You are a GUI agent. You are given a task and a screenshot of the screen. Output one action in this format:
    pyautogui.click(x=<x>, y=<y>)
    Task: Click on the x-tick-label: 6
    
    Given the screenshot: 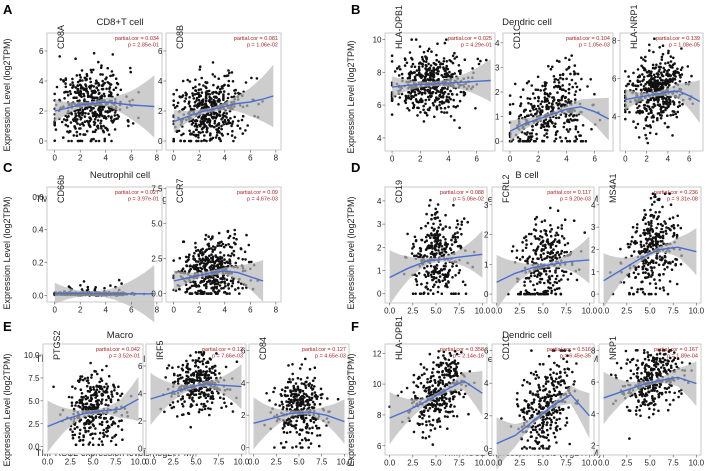 What is the action you would take?
    pyautogui.click(x=689, y=159)
    